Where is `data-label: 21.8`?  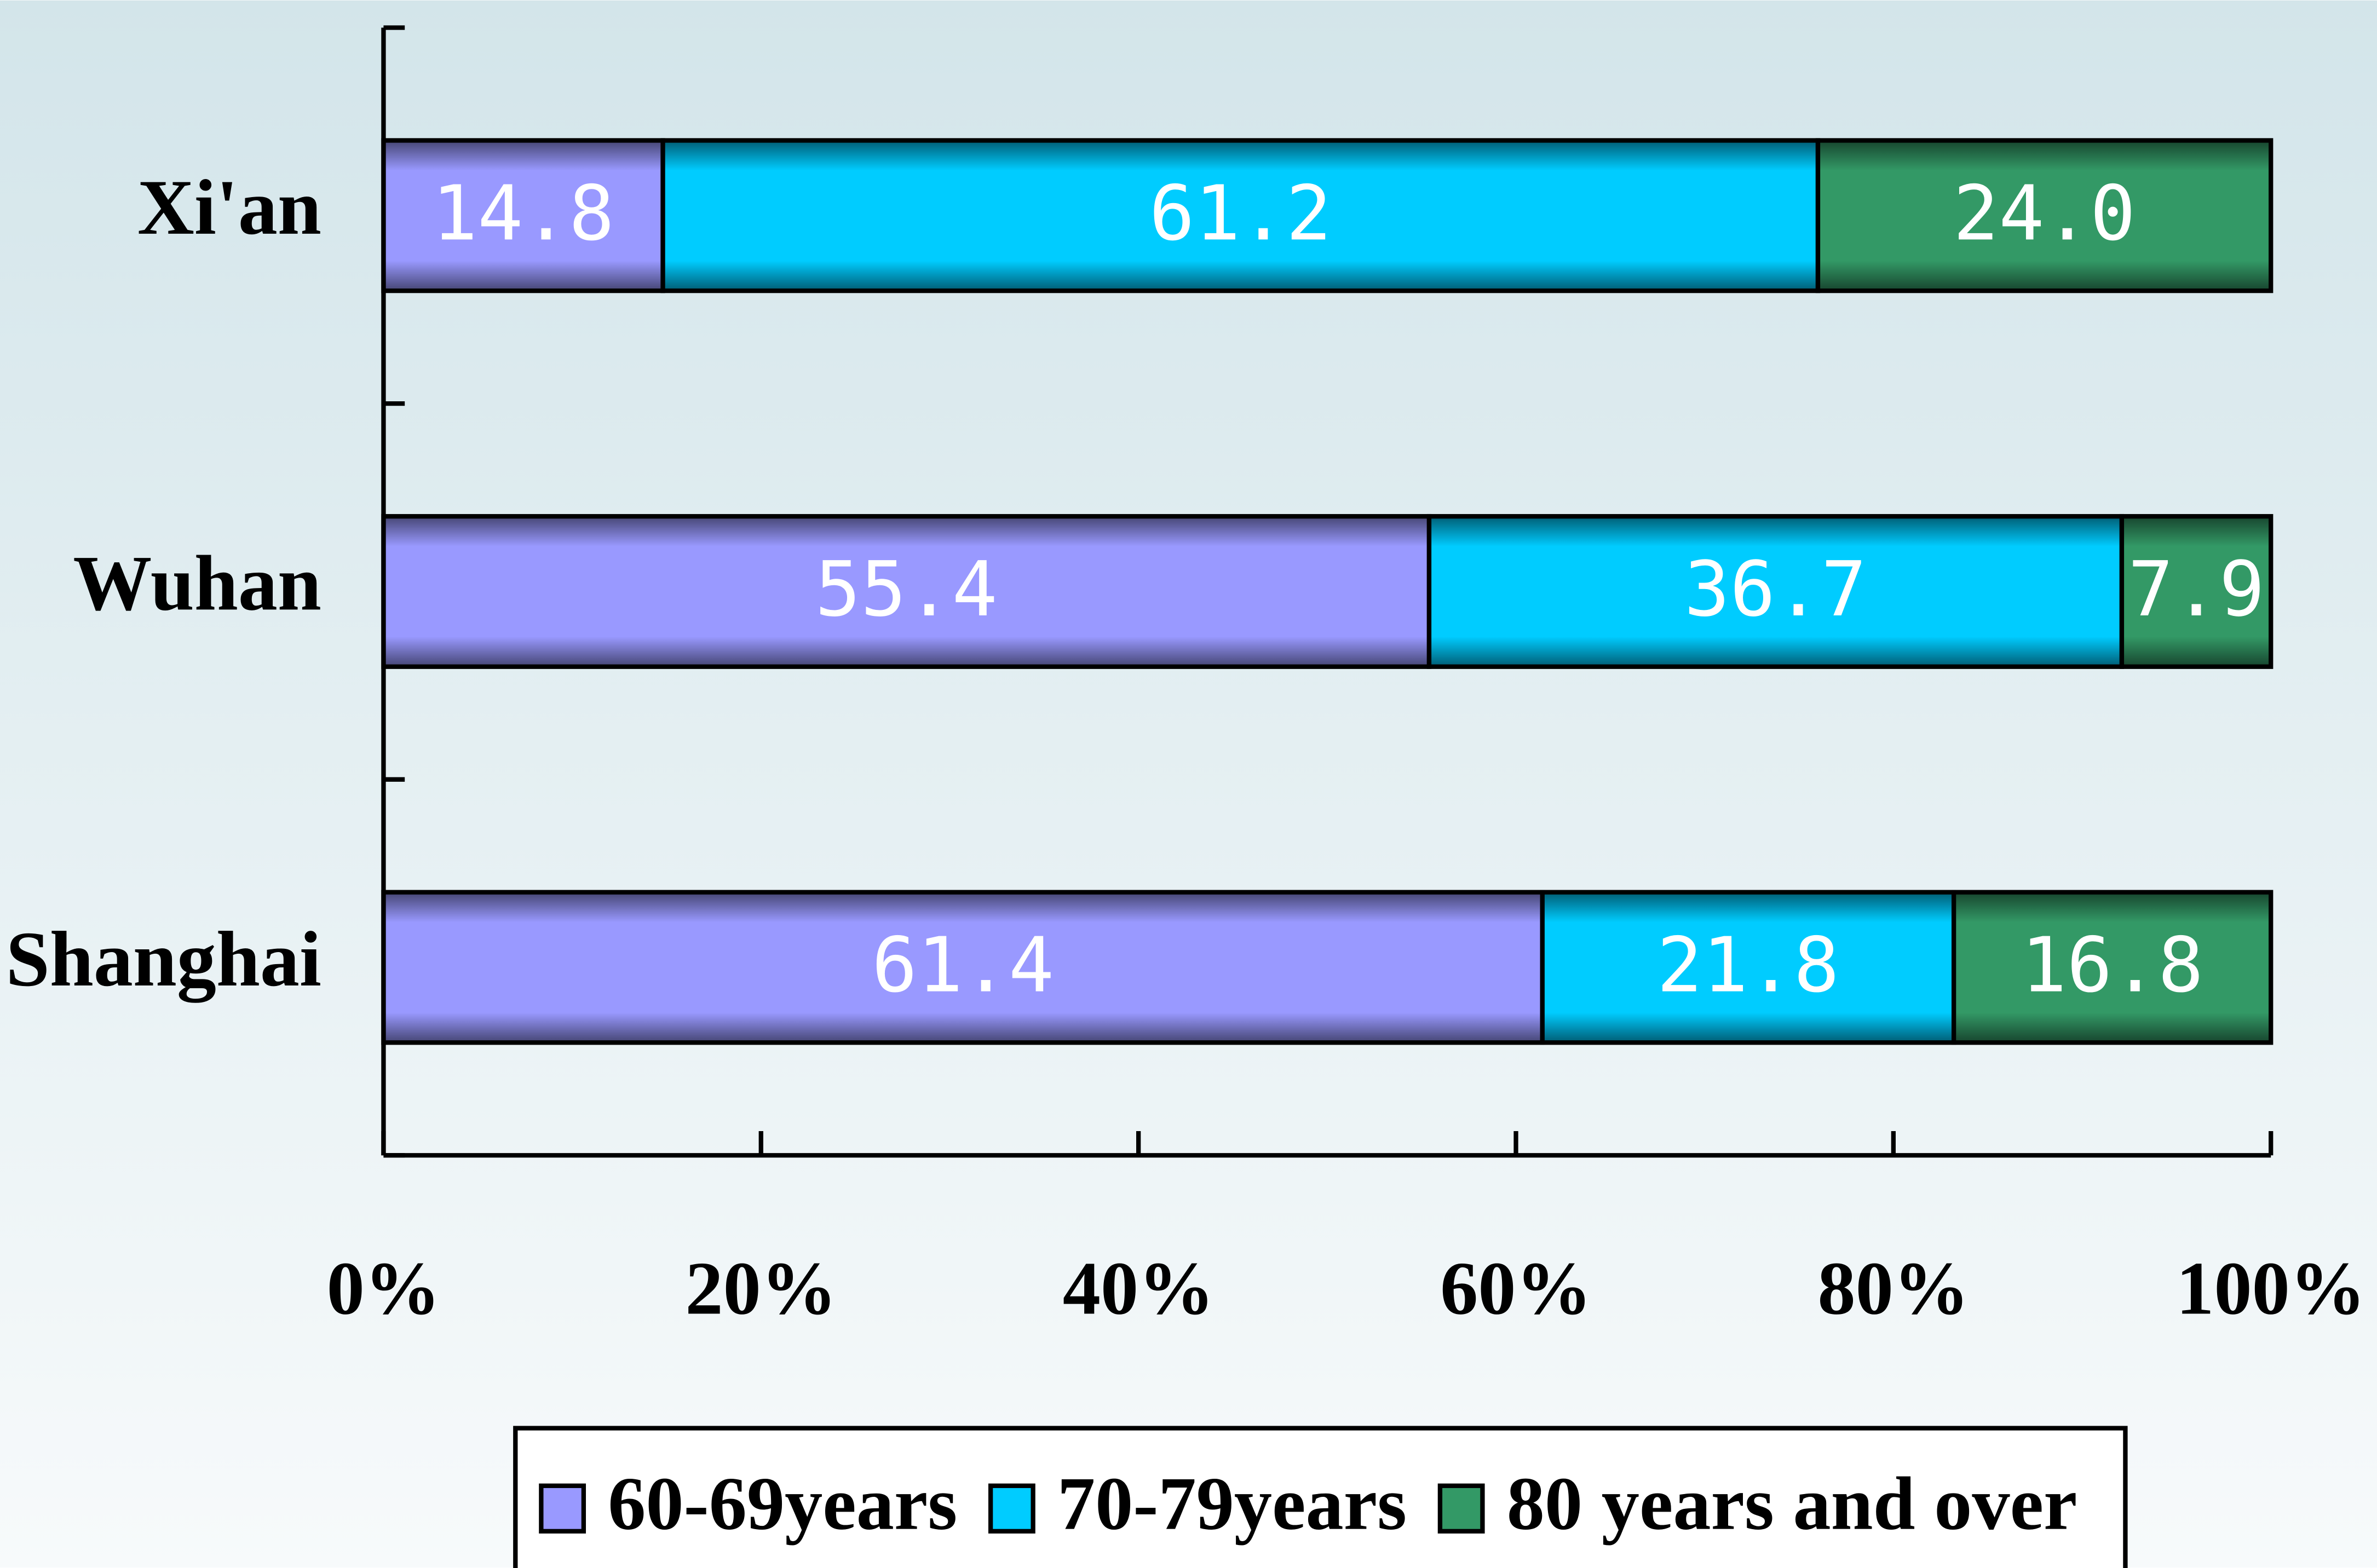
data-label: 21.8 is located at coordinates (1748, 965).